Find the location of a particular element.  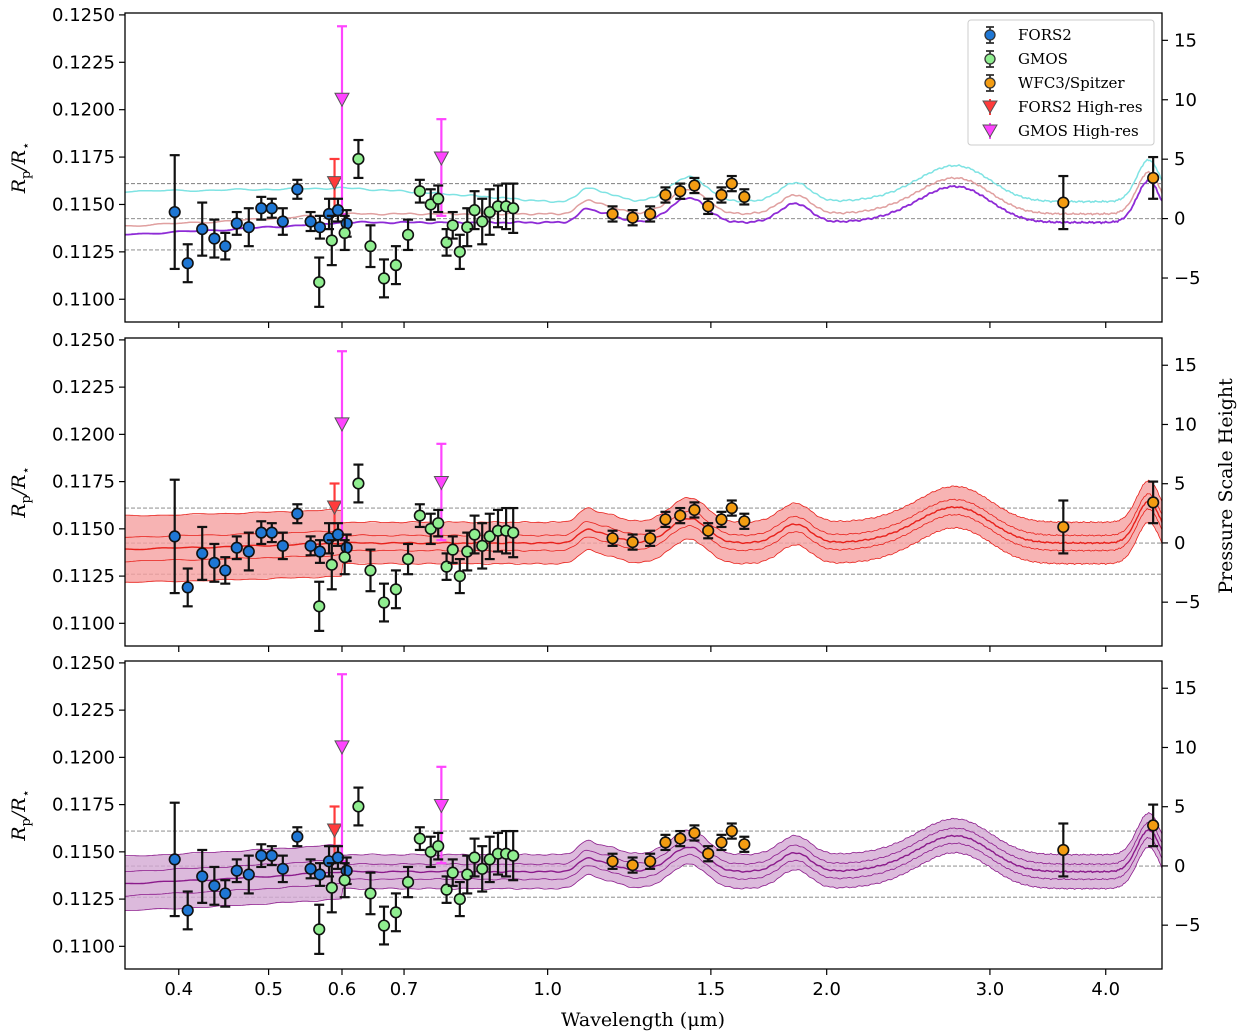

x-tick-label: 1.0 is located at coordinates (547, 989).